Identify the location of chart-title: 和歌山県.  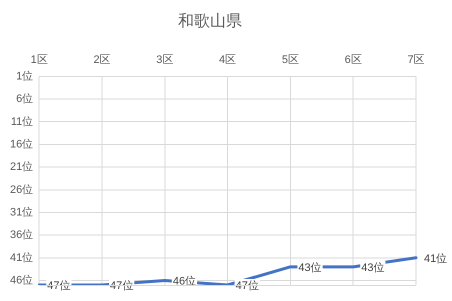
(210, 21).